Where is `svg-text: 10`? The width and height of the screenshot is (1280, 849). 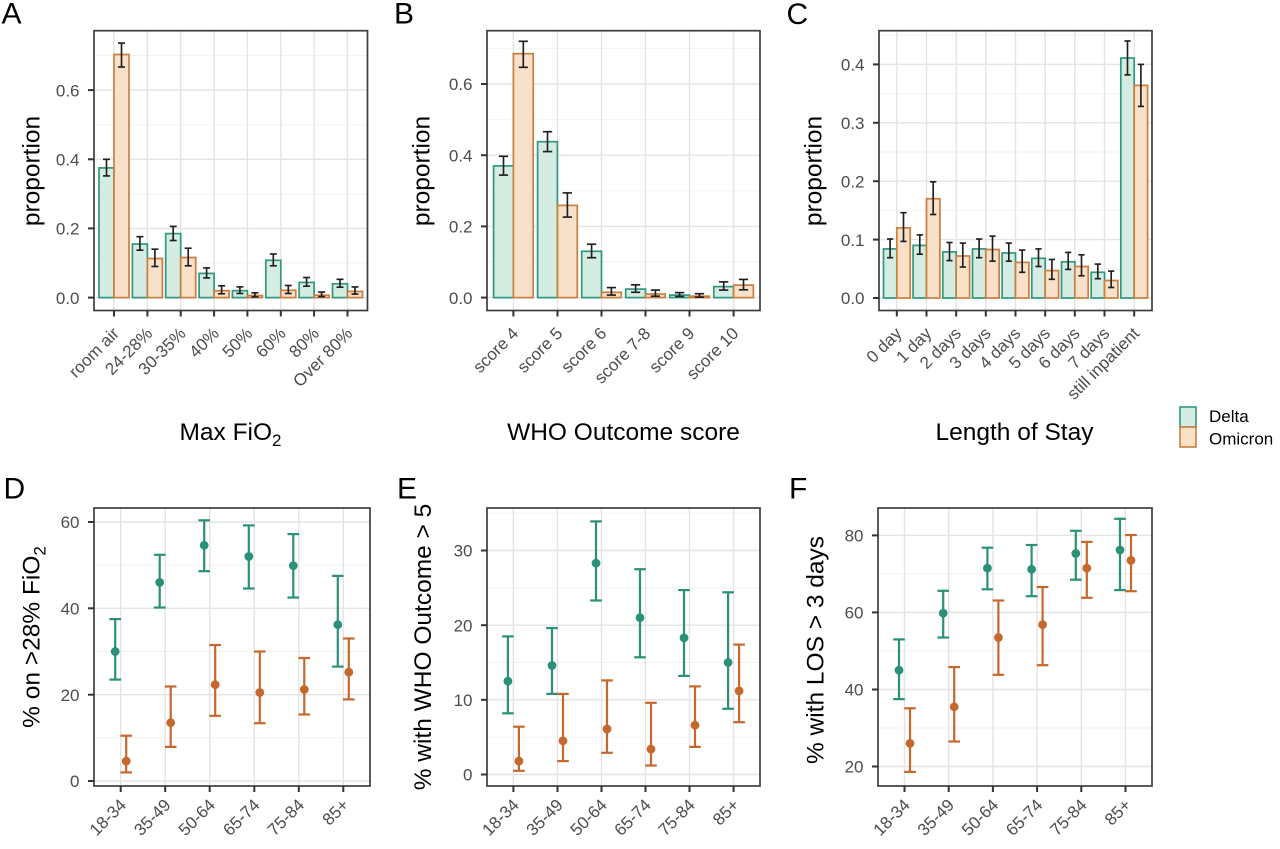
svg-text: 10 is located at coordinates (463, 700).